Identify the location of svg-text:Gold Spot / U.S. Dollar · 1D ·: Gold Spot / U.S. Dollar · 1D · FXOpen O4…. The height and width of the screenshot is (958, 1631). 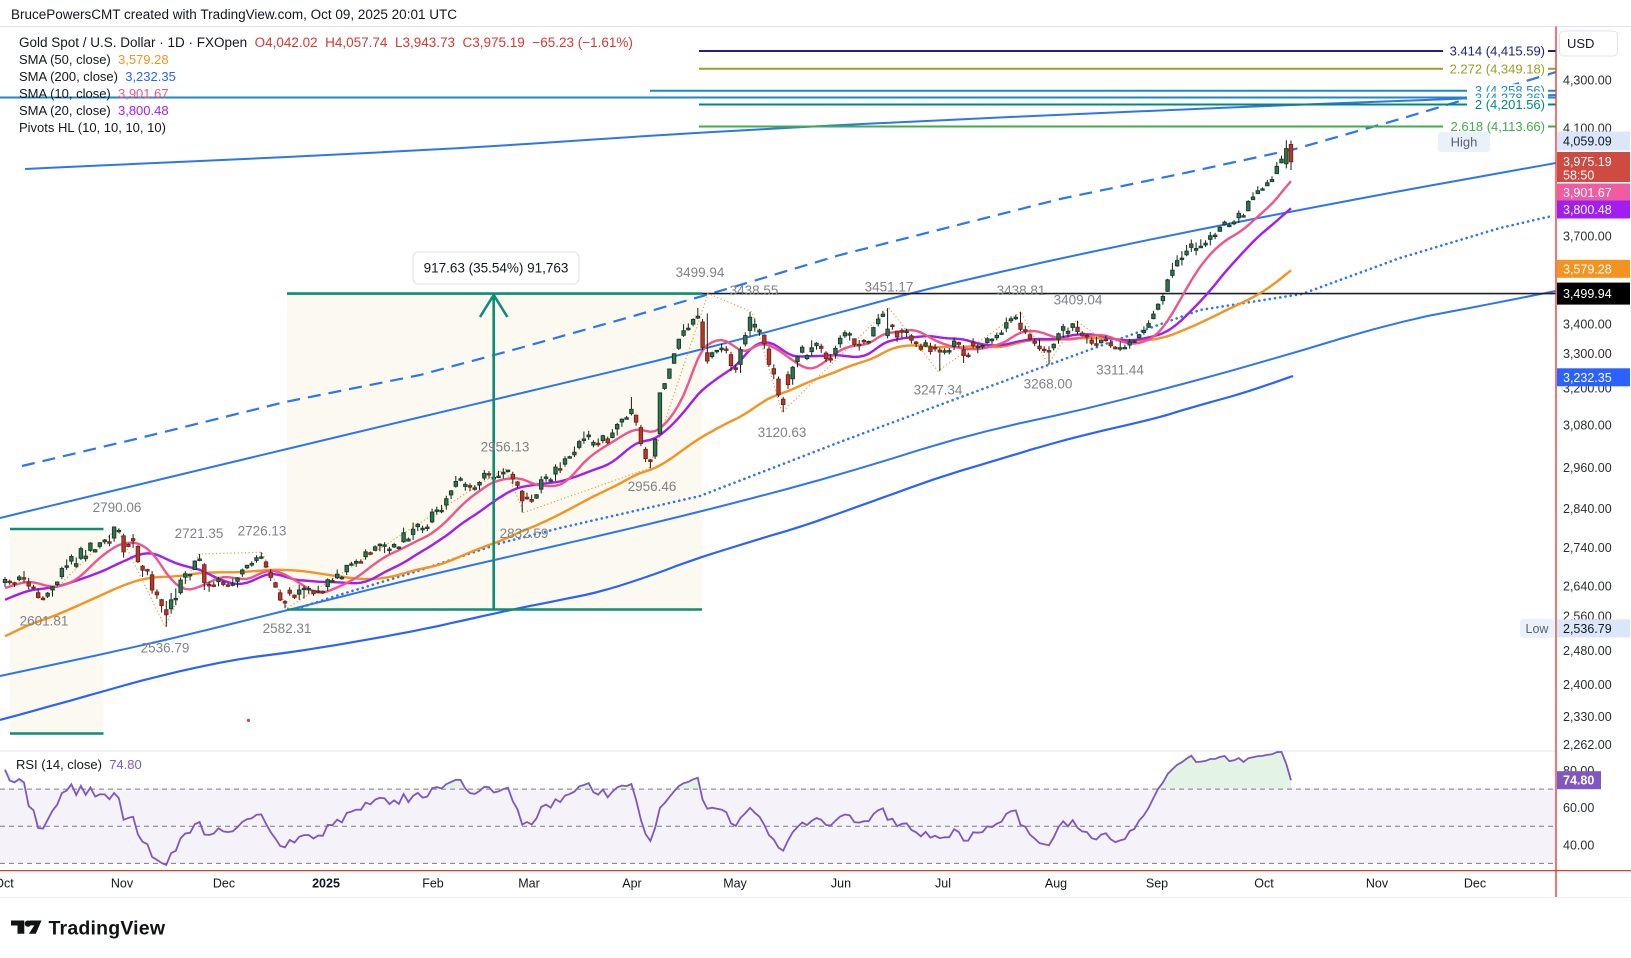
(326, 42).